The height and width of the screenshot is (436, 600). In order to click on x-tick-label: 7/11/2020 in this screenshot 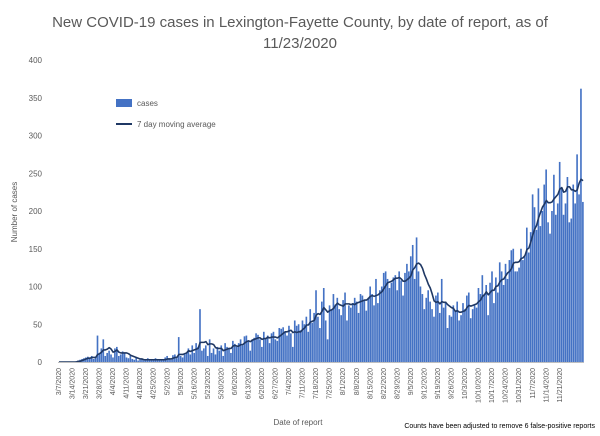, I will do `click(303, 383)`.